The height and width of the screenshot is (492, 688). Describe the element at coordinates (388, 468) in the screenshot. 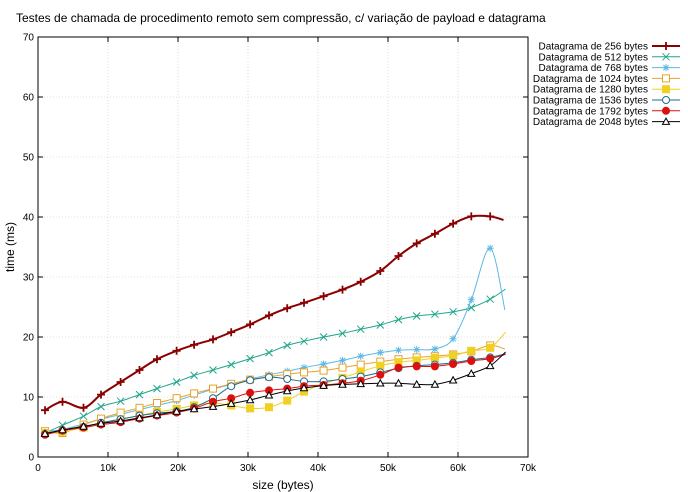

I see `x-tick-label: 50k` at that location.